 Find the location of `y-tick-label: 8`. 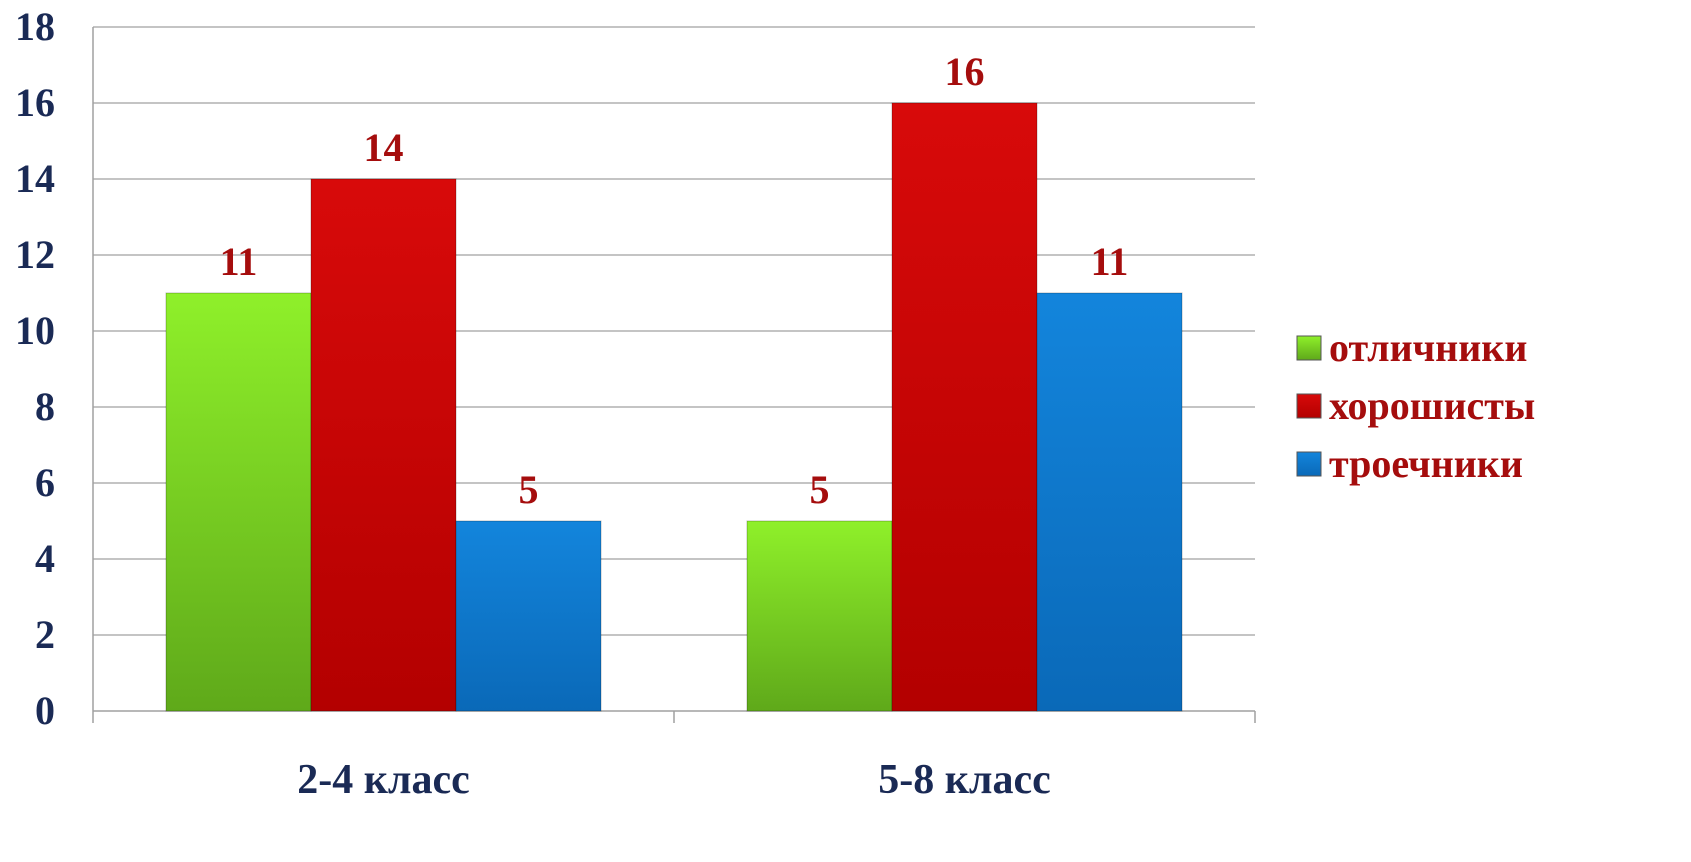

y-tick-label: 8 is located at coordinates (45, 406).